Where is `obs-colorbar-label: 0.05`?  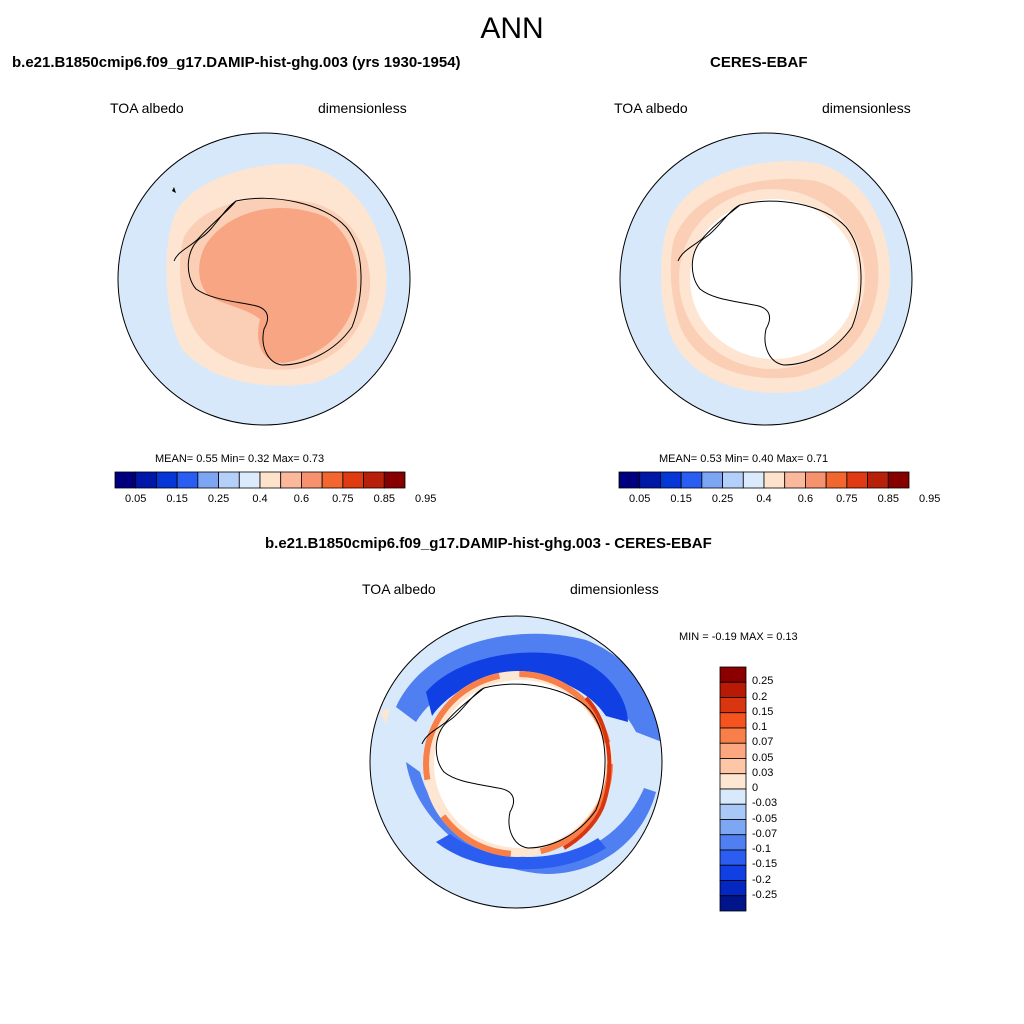
obs-colorbar-label: 0.05 is located at coordinates (639, 499).